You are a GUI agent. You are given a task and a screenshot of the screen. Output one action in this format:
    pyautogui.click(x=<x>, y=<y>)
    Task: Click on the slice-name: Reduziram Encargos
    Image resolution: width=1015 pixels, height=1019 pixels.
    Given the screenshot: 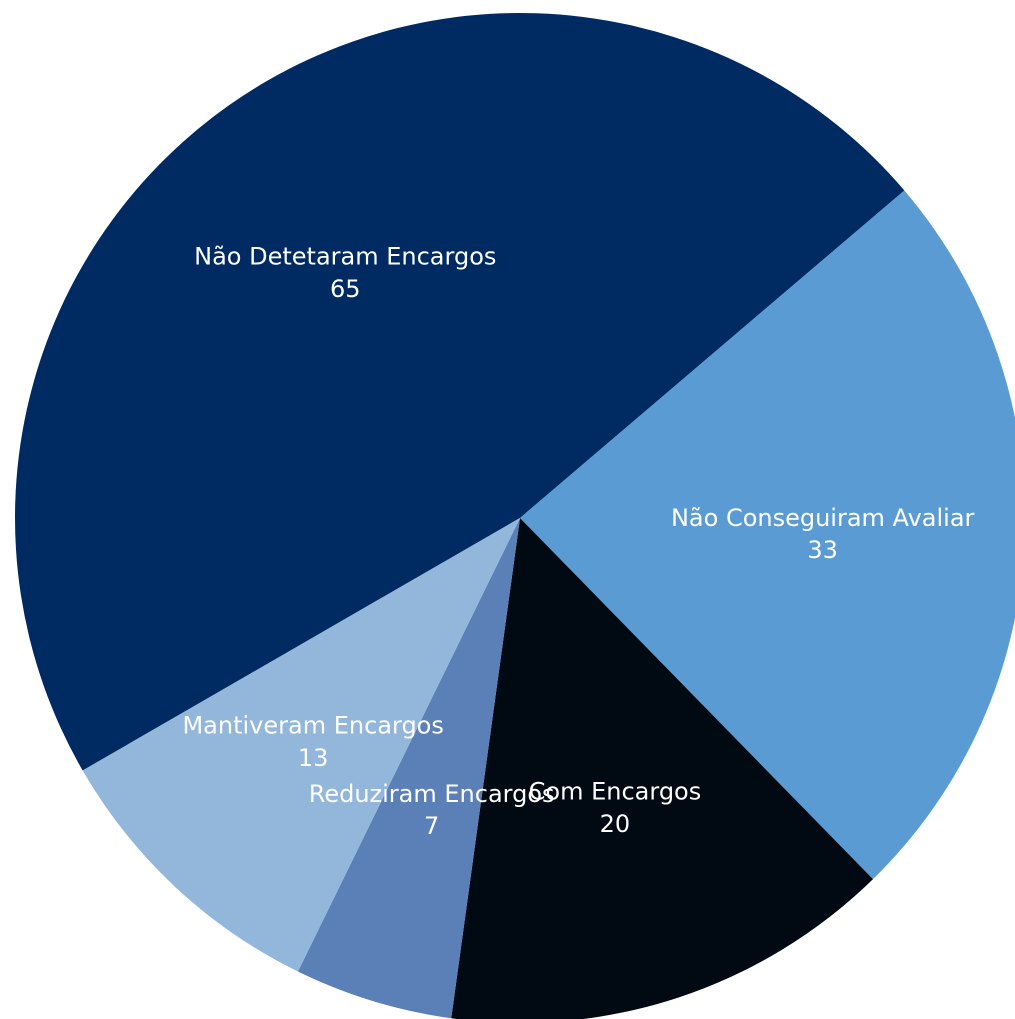 What is the action you would take?
    pyautogui.click(x=432, y=794)
    